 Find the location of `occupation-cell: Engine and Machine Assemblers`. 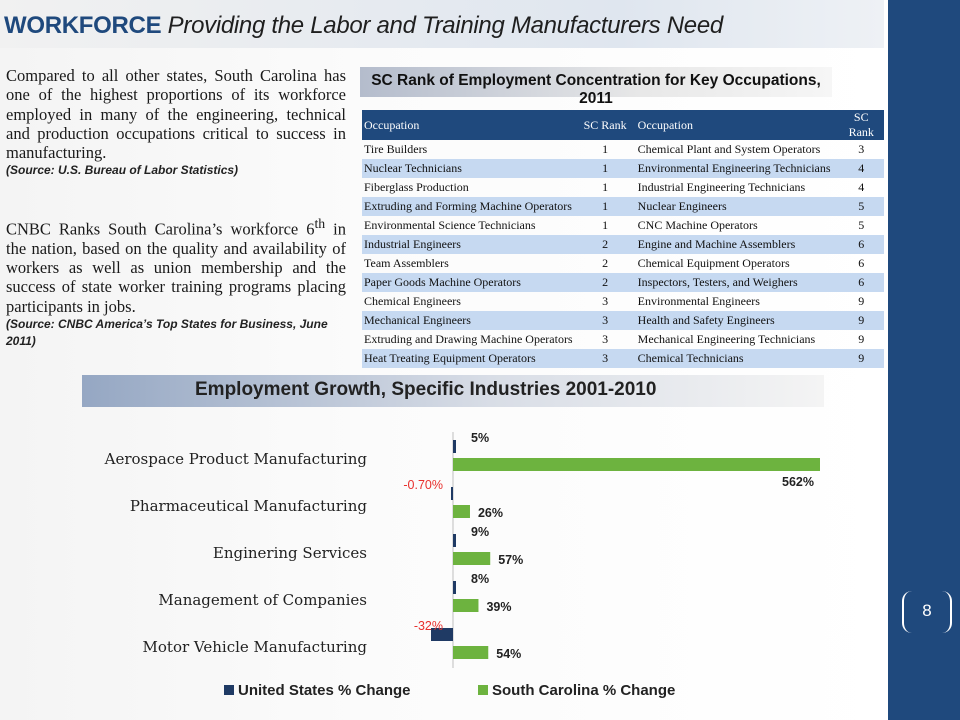

occupation-cell: Engine and Machine Assemblers is located at coordinates (737, 244).